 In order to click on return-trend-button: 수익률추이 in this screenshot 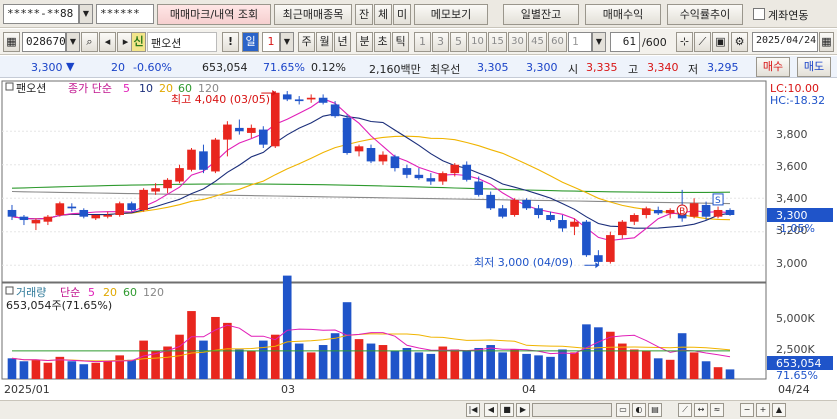, I will do `click(705, 14)`.